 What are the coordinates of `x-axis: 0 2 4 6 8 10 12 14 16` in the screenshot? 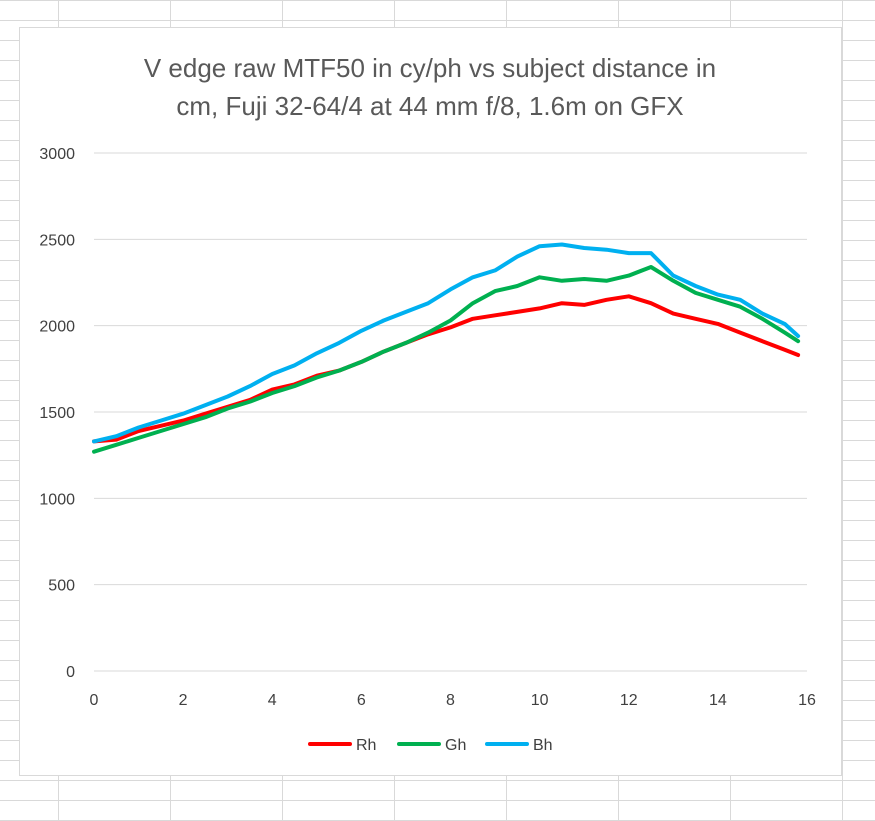 It's located at (453, 700).